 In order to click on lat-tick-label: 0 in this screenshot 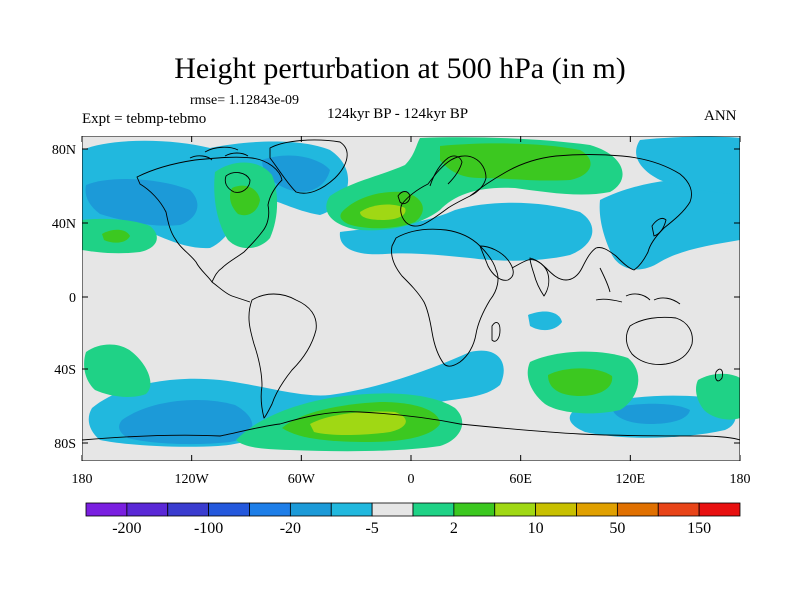, I will do `click(72, 298)`.